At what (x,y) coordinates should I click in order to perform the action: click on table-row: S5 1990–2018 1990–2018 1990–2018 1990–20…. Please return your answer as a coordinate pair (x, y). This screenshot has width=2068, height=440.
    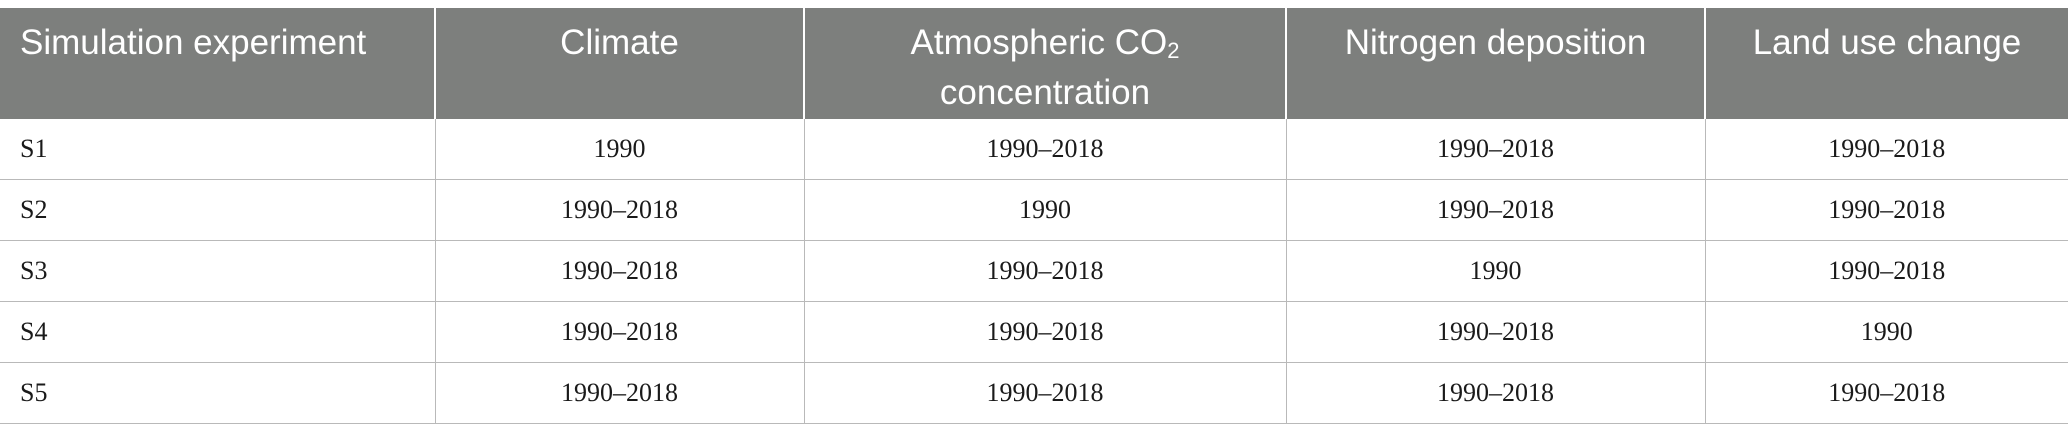
    Looking at the image, I should click on (1034, 393).